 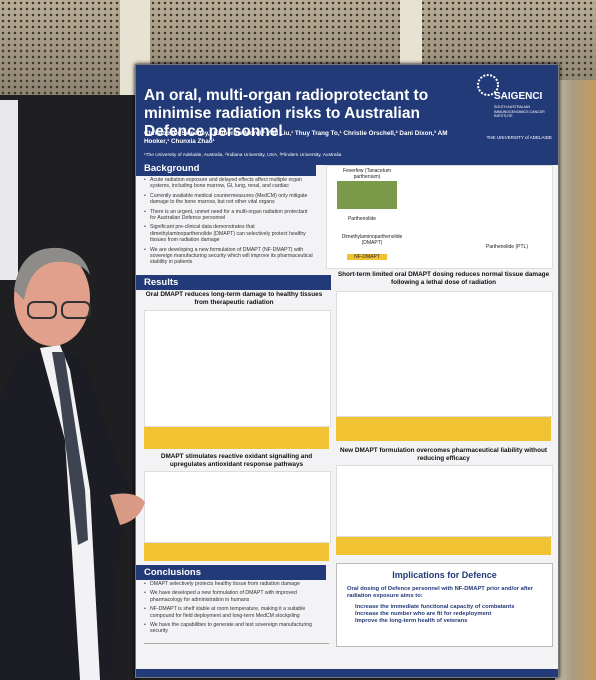 What do you see at coordinates (507, 247) in the screenshot?
I see `figure-label: Parthenolide (PTL)` at bounding box center [507, 247].